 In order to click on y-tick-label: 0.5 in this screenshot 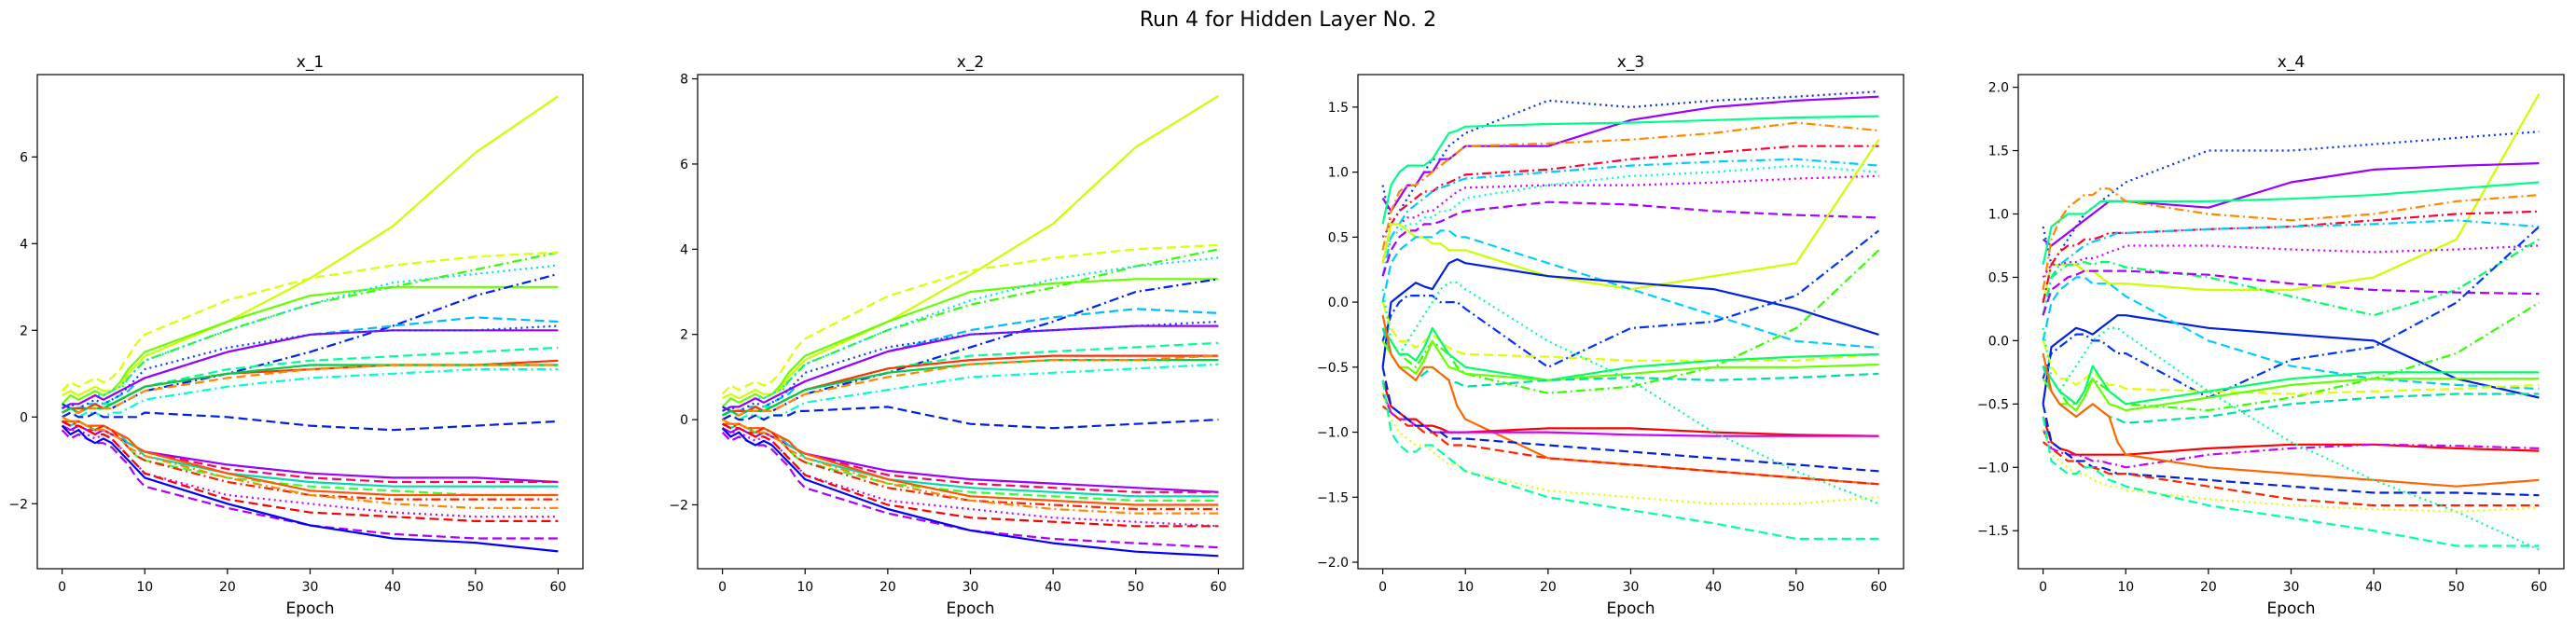, I will do `click(1998, 277)`.